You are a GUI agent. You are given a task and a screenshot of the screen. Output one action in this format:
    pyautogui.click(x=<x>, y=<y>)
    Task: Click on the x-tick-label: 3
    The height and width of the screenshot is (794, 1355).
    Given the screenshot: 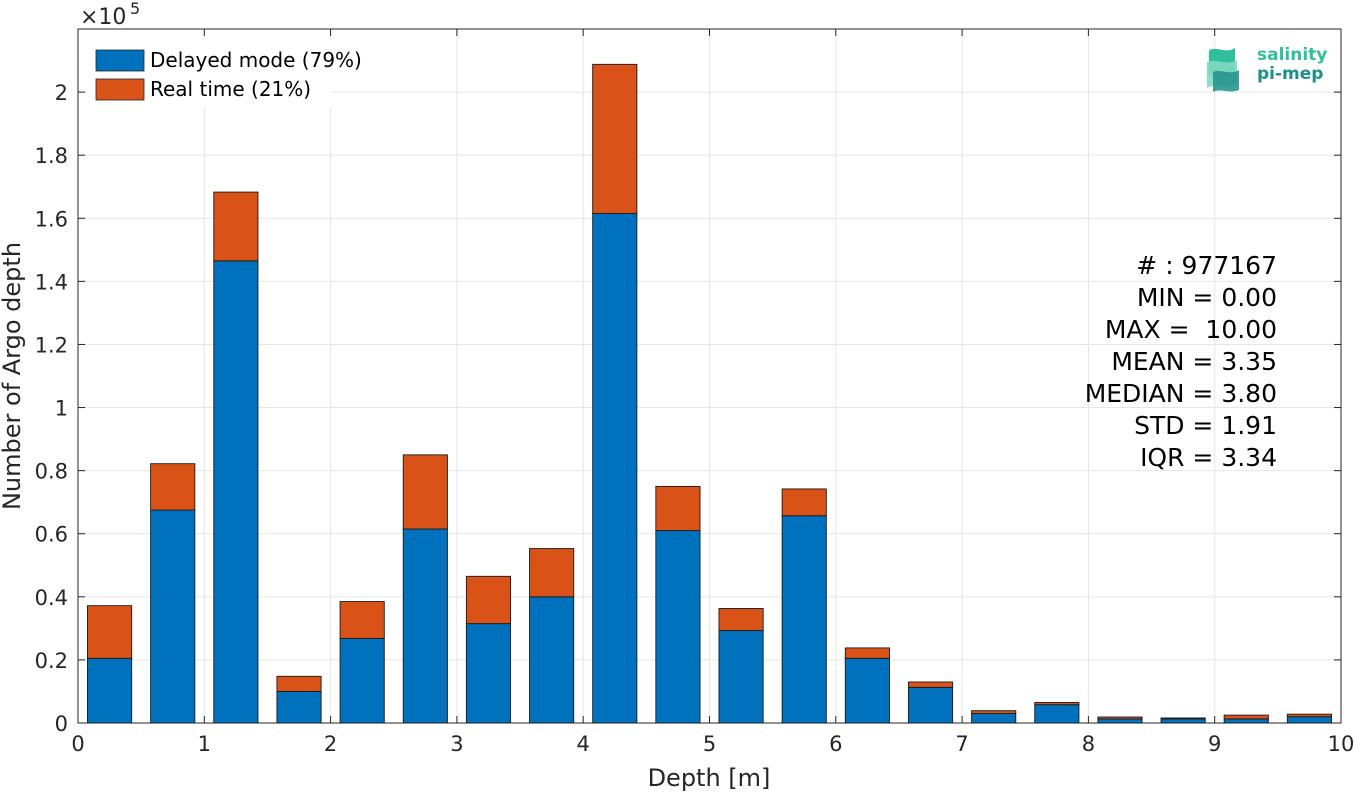 What is the action you would take?
    pyautogui.click(x=456, y=744)
    